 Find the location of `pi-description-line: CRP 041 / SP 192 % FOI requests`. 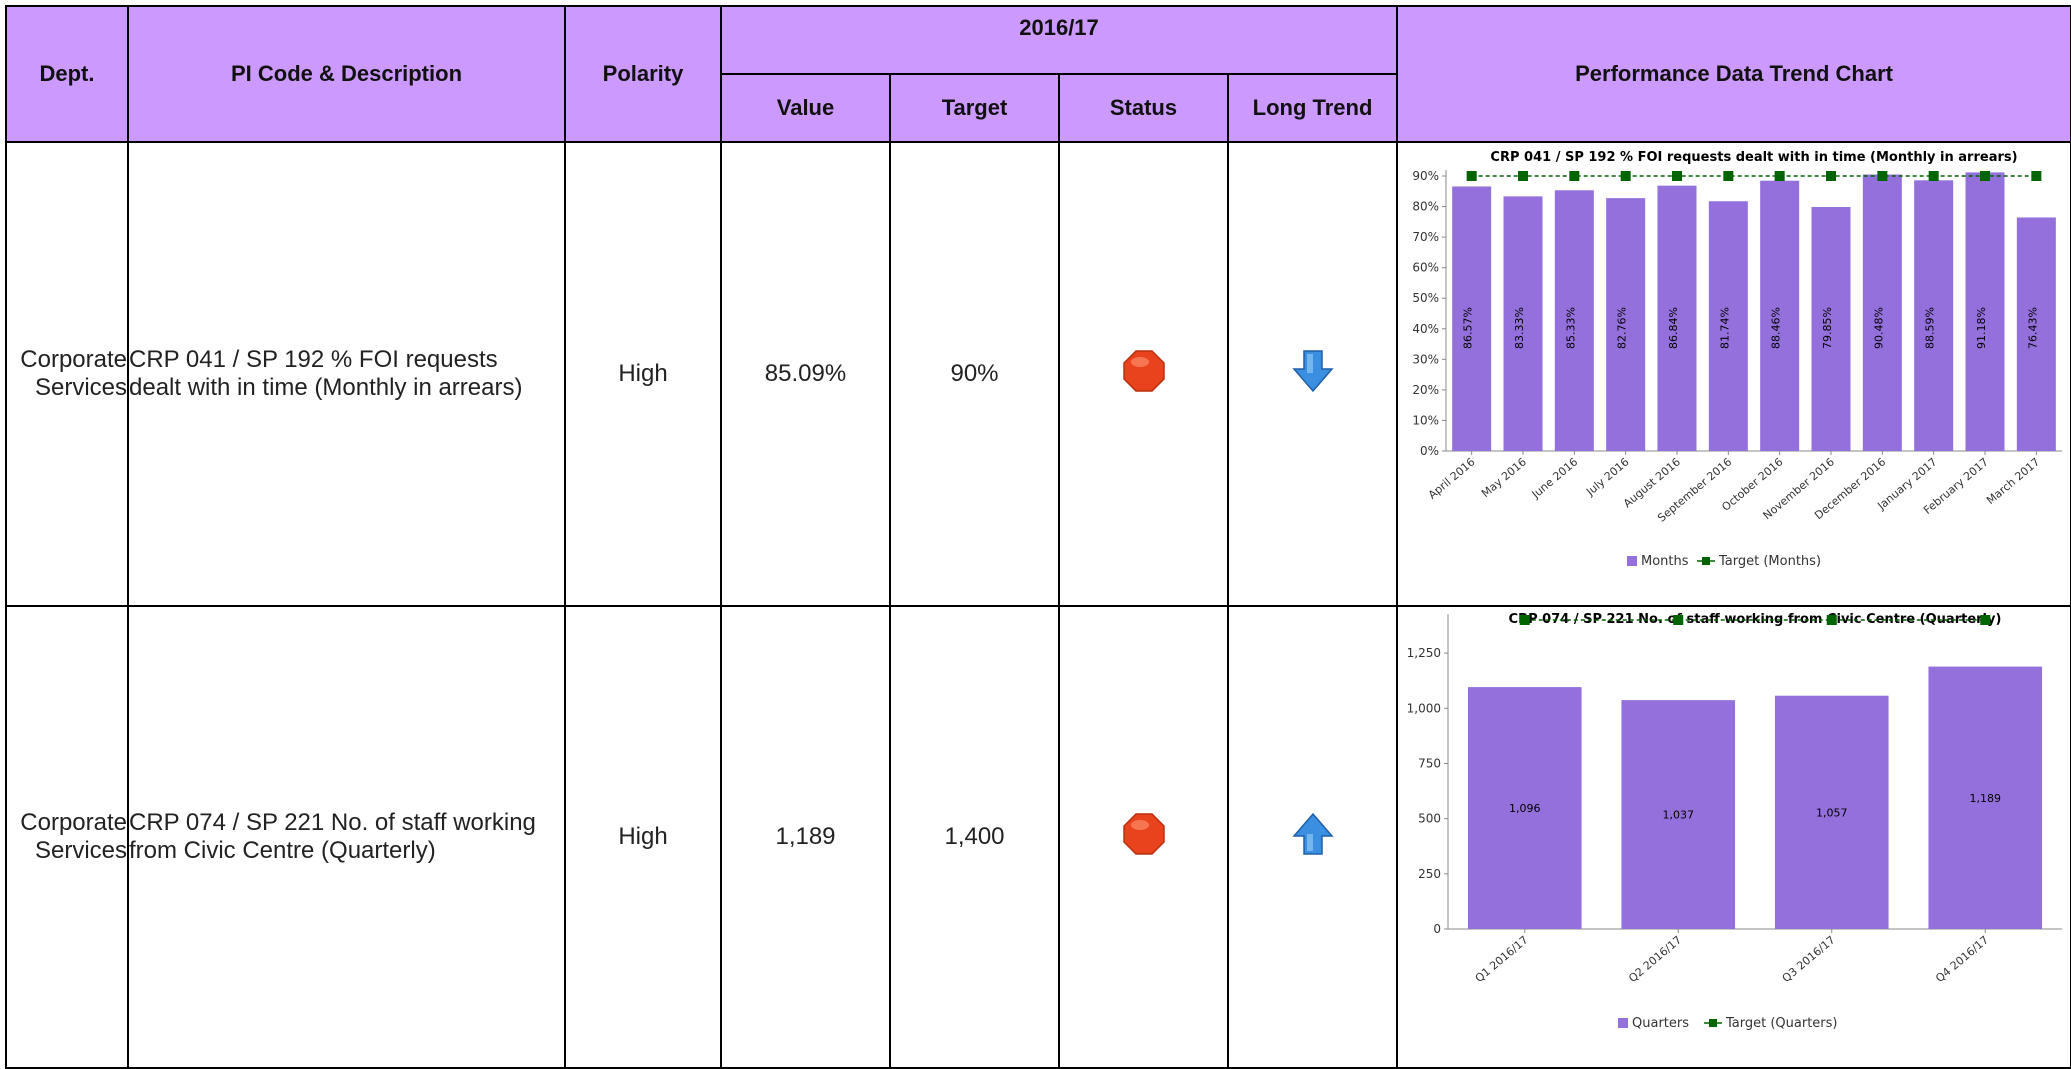

pi-description-line: CRP 041 / SP 192 % FOI requests is located at coordinates (313, 359).